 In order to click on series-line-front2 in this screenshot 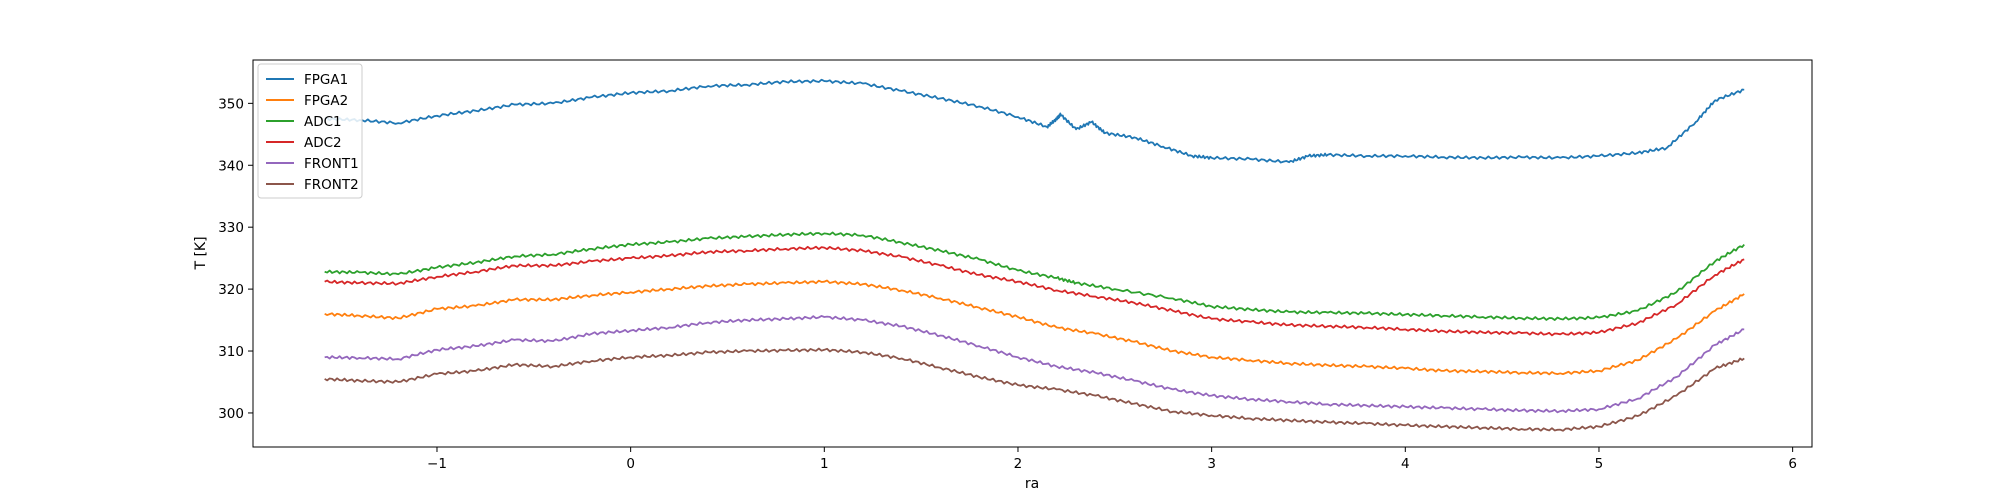, I will do `click(1034, 389)`.